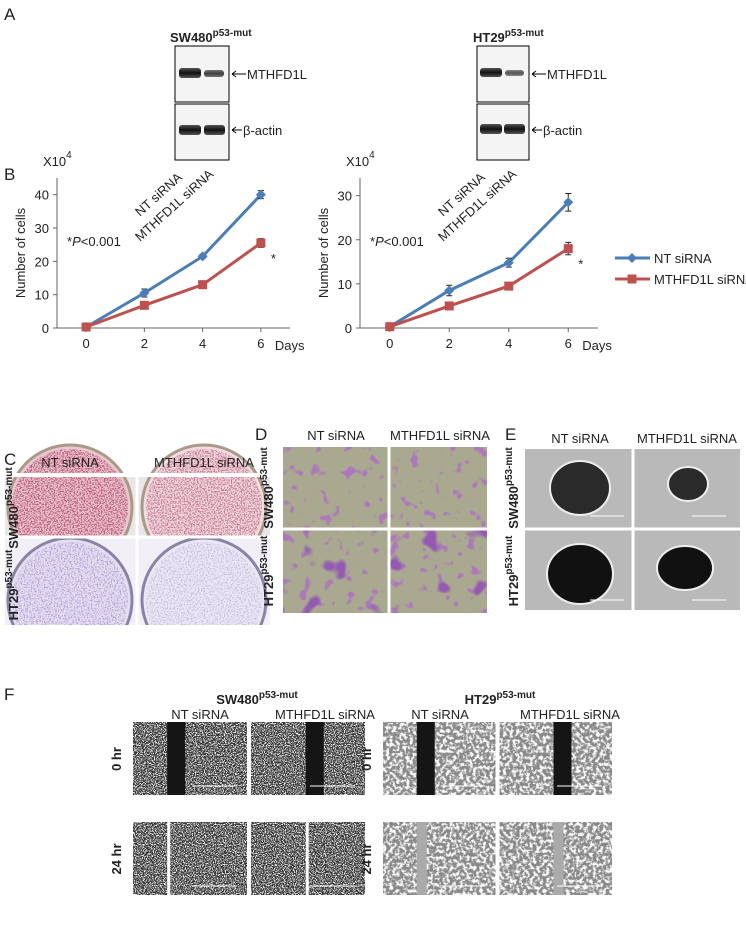 This screenshot has width=746, height=925. I want to click on cell-line: HT29p53-mut, so click(508, 36).